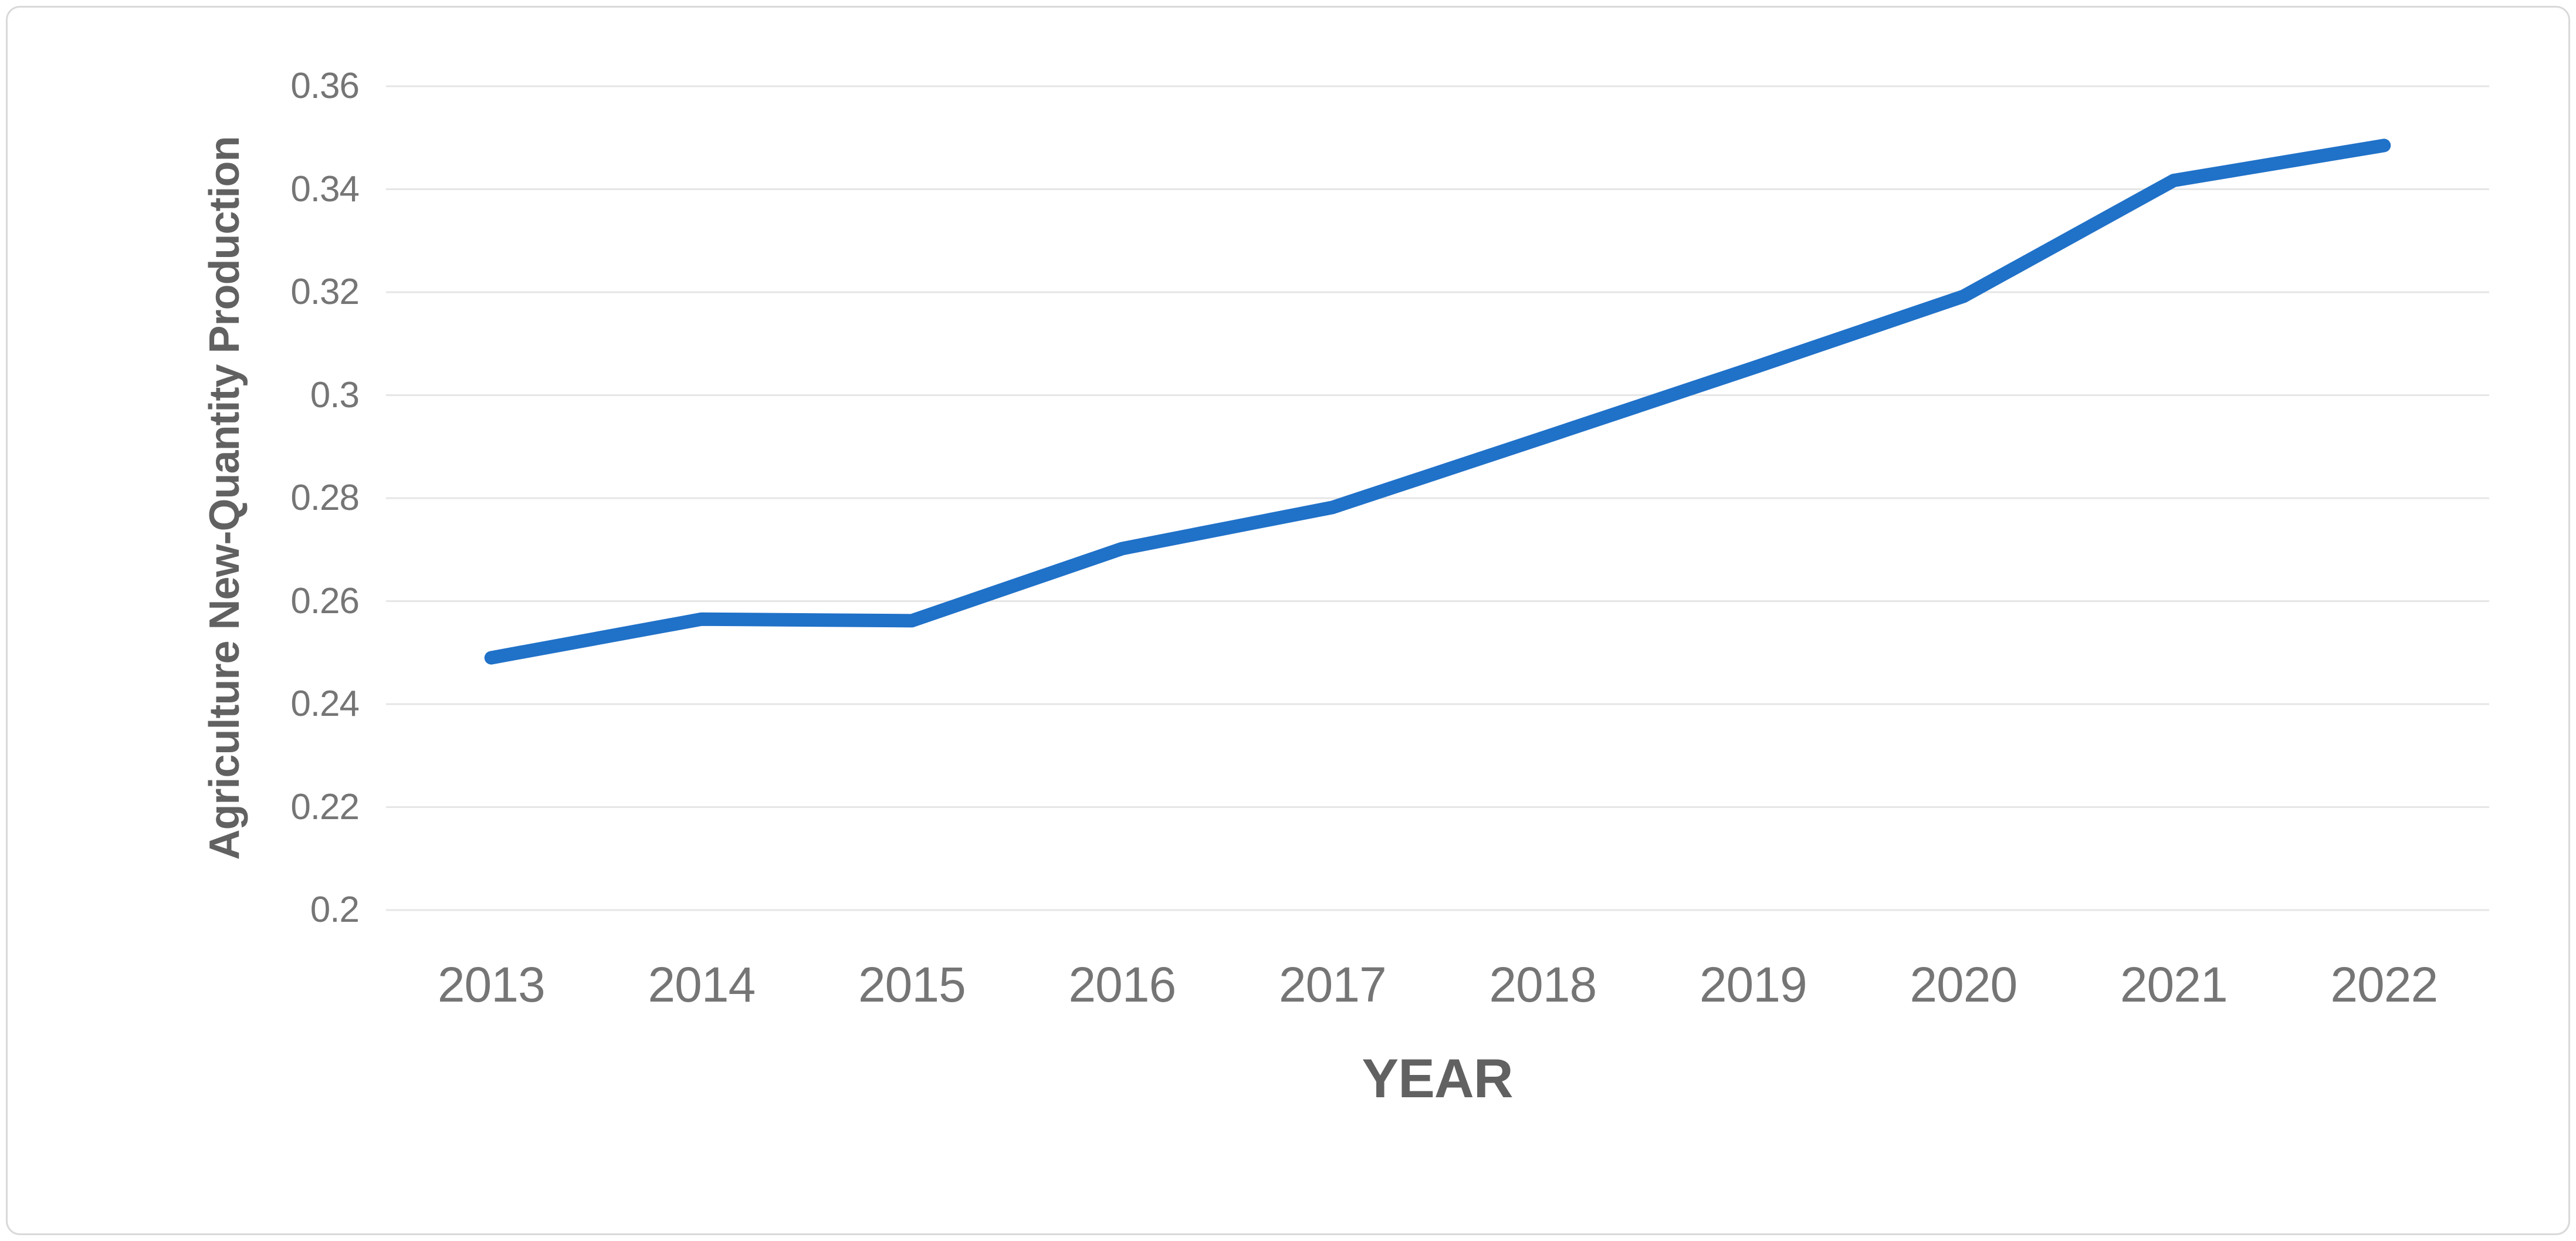  I want to click on y-tick-label: 0.34, so click(325, 188).